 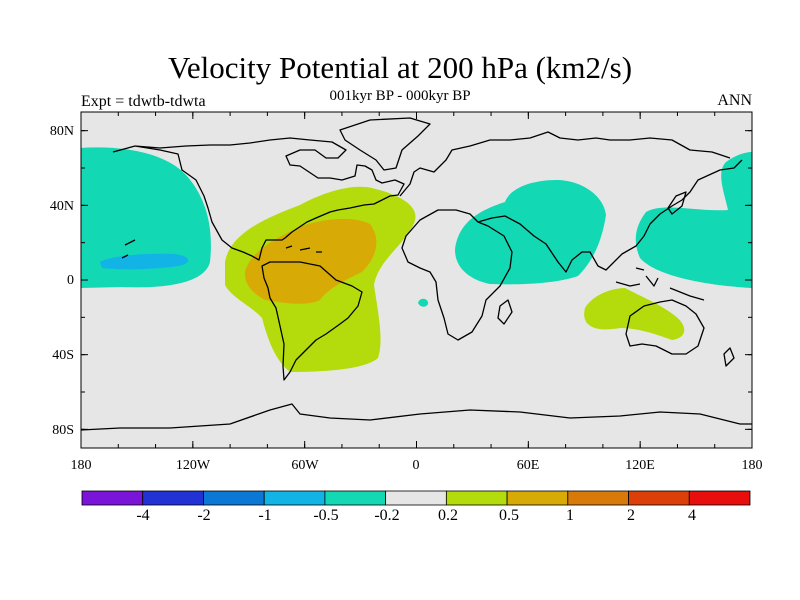 What do you see at coordinates (400, 67) in the screenshot?
I see `map-title: Velocity Potential at 200 hPa (km2/s)` at bounding box center [400, 67].